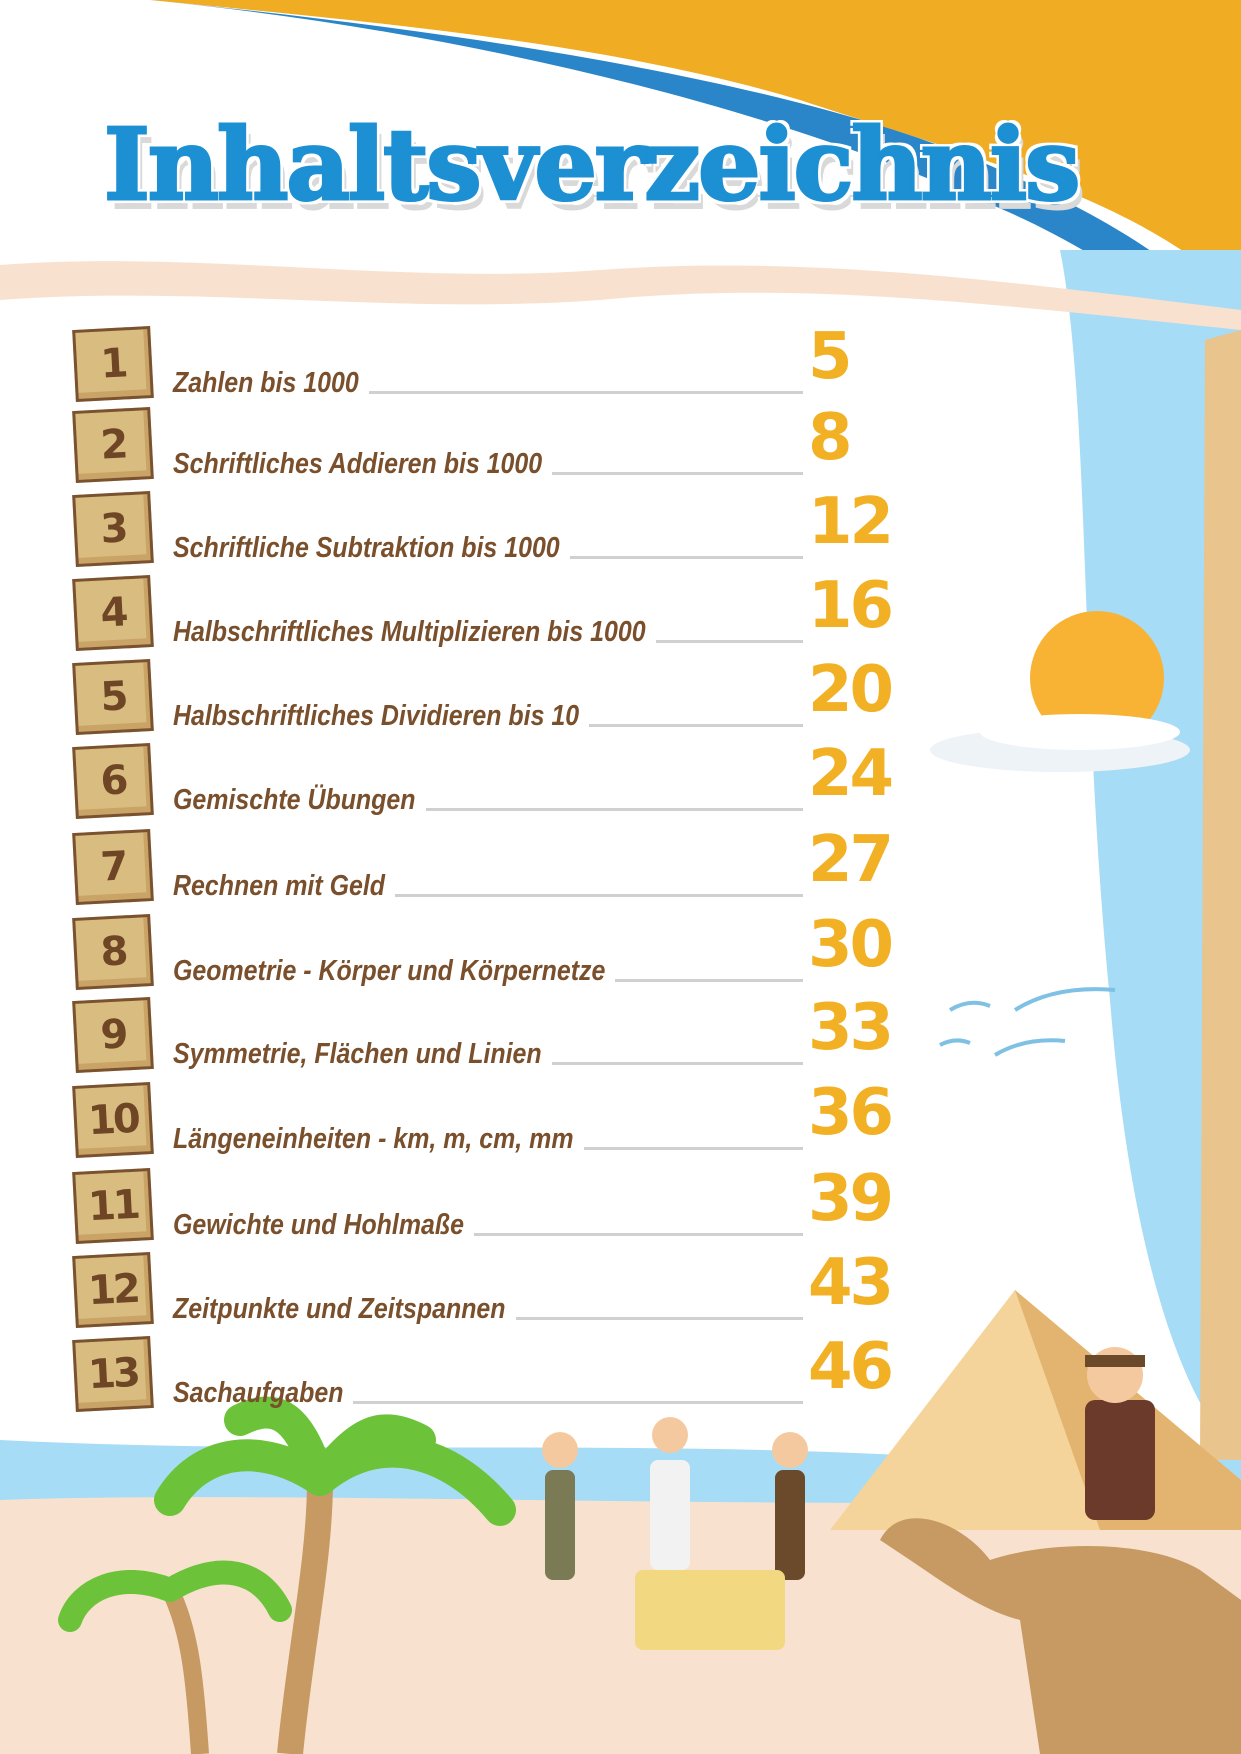 This screenshot has width=1241, height=1754. Describe the element at coordinates (851, 860) in the screenshot. I see `page-number: 27` at that location.